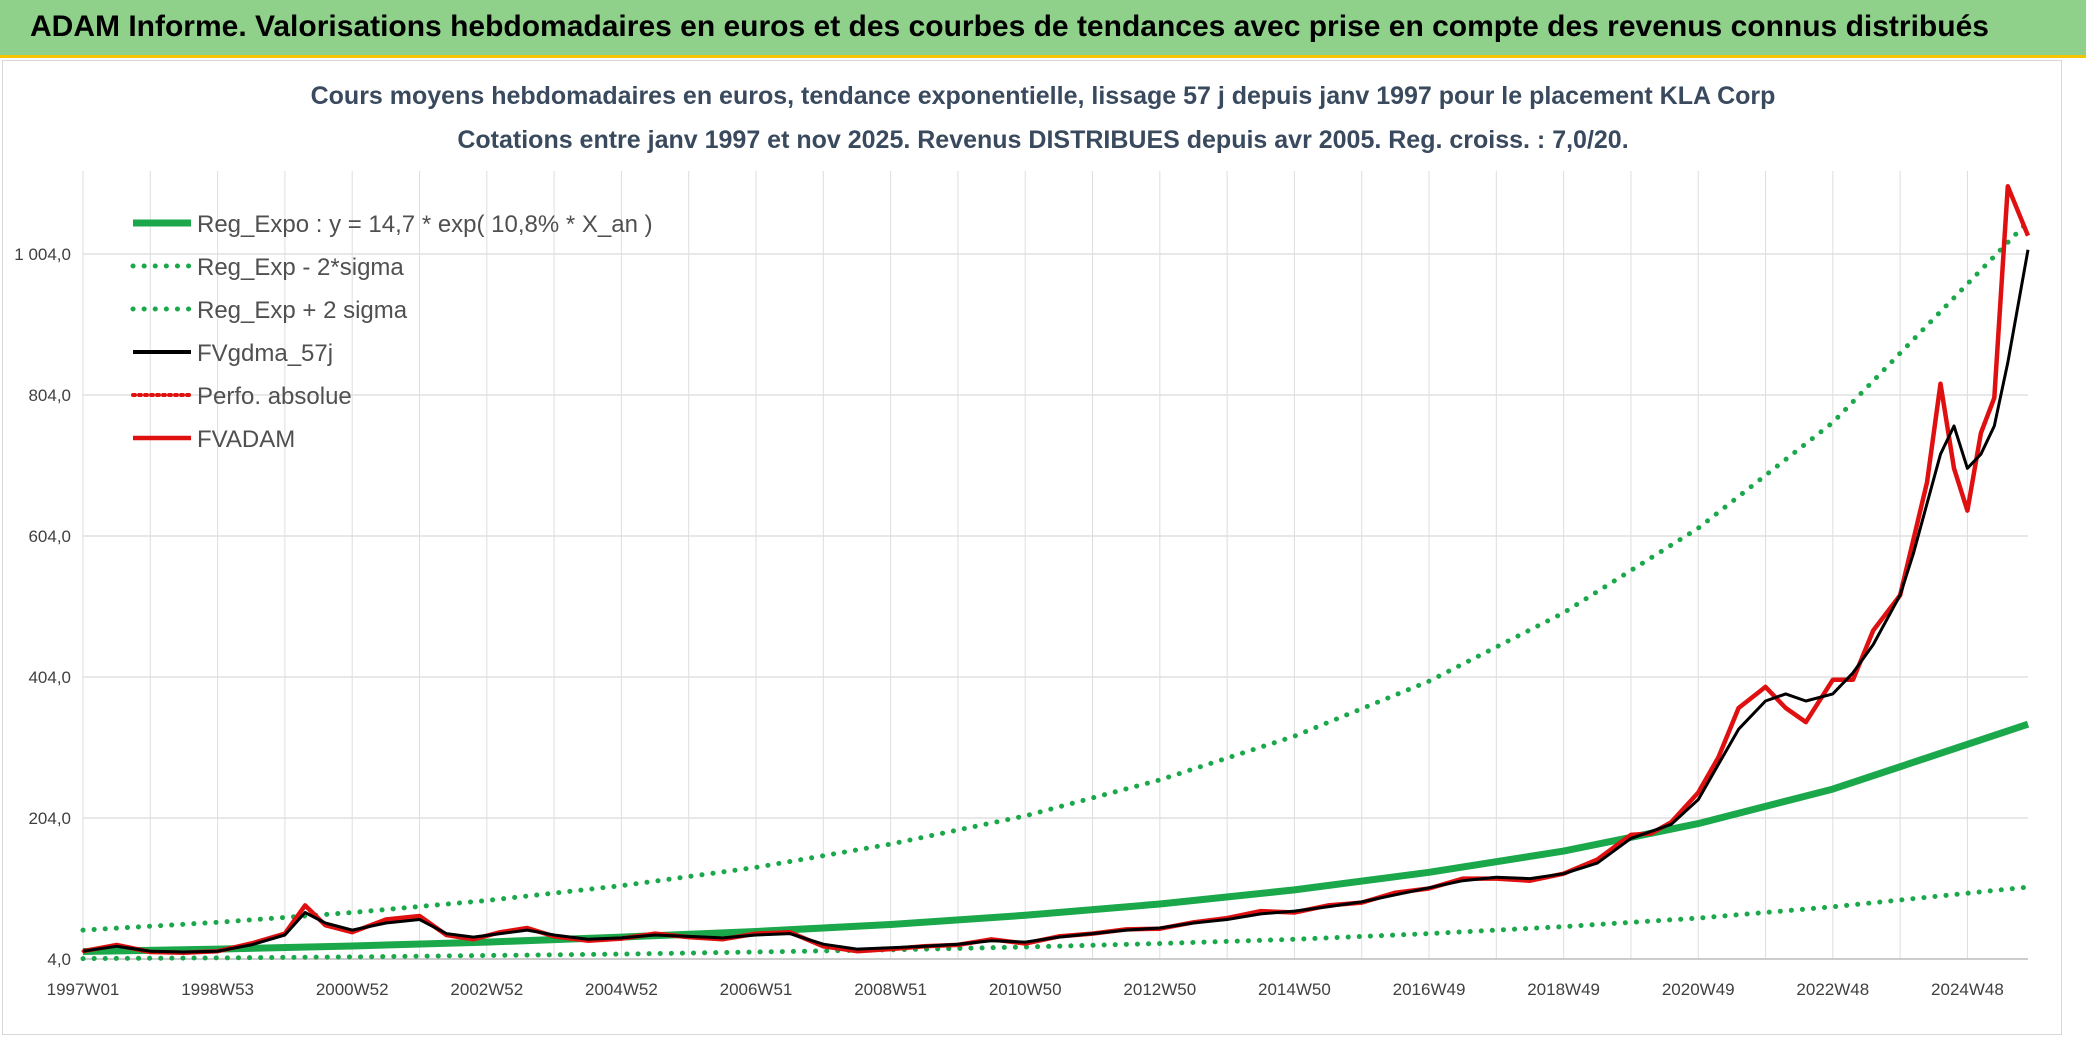  I want to click on x-tick-label: 2010W50, so click(1025, 989).